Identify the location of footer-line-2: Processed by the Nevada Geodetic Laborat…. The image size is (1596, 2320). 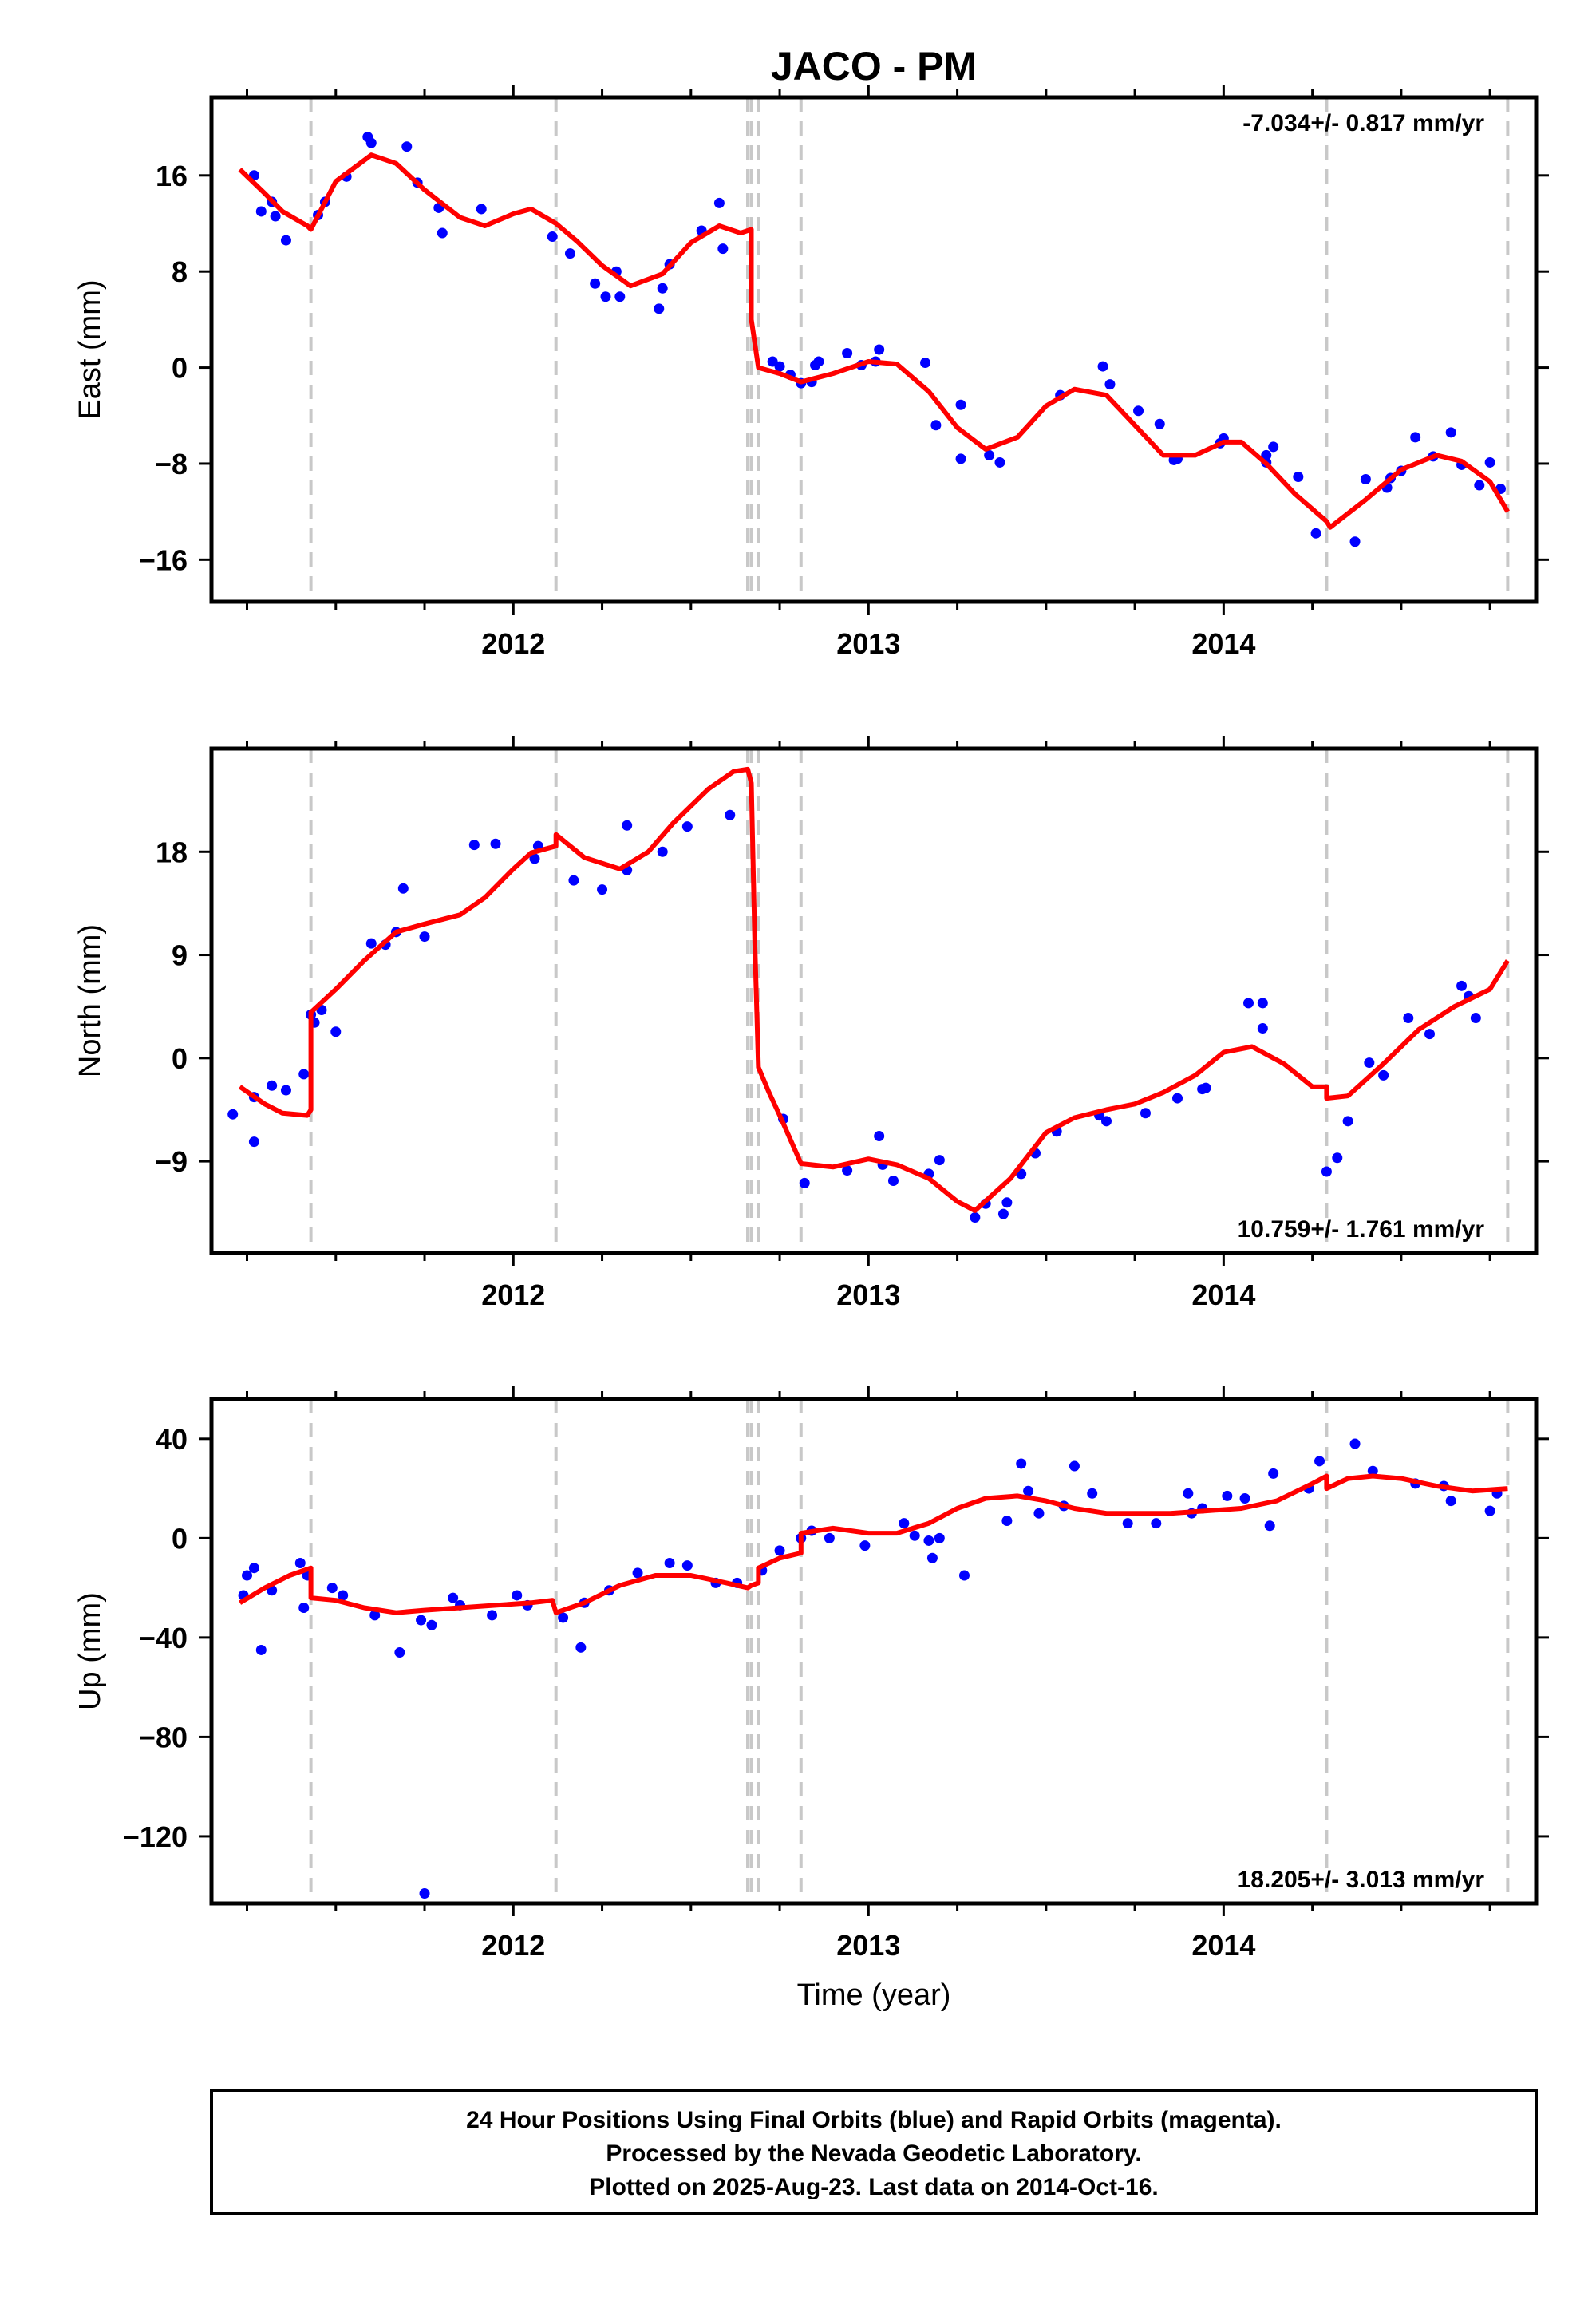
(873, 2153).